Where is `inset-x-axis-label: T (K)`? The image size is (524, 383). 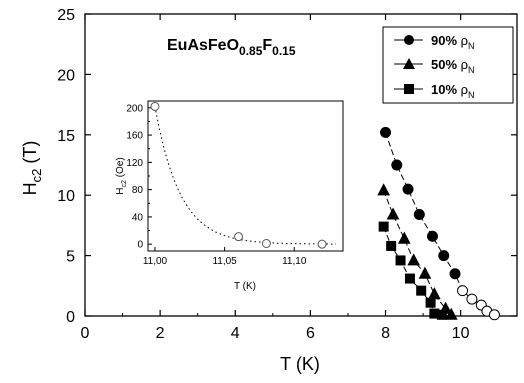
inset-x-axis-label: T (K) is located at coordinates (245, 286).